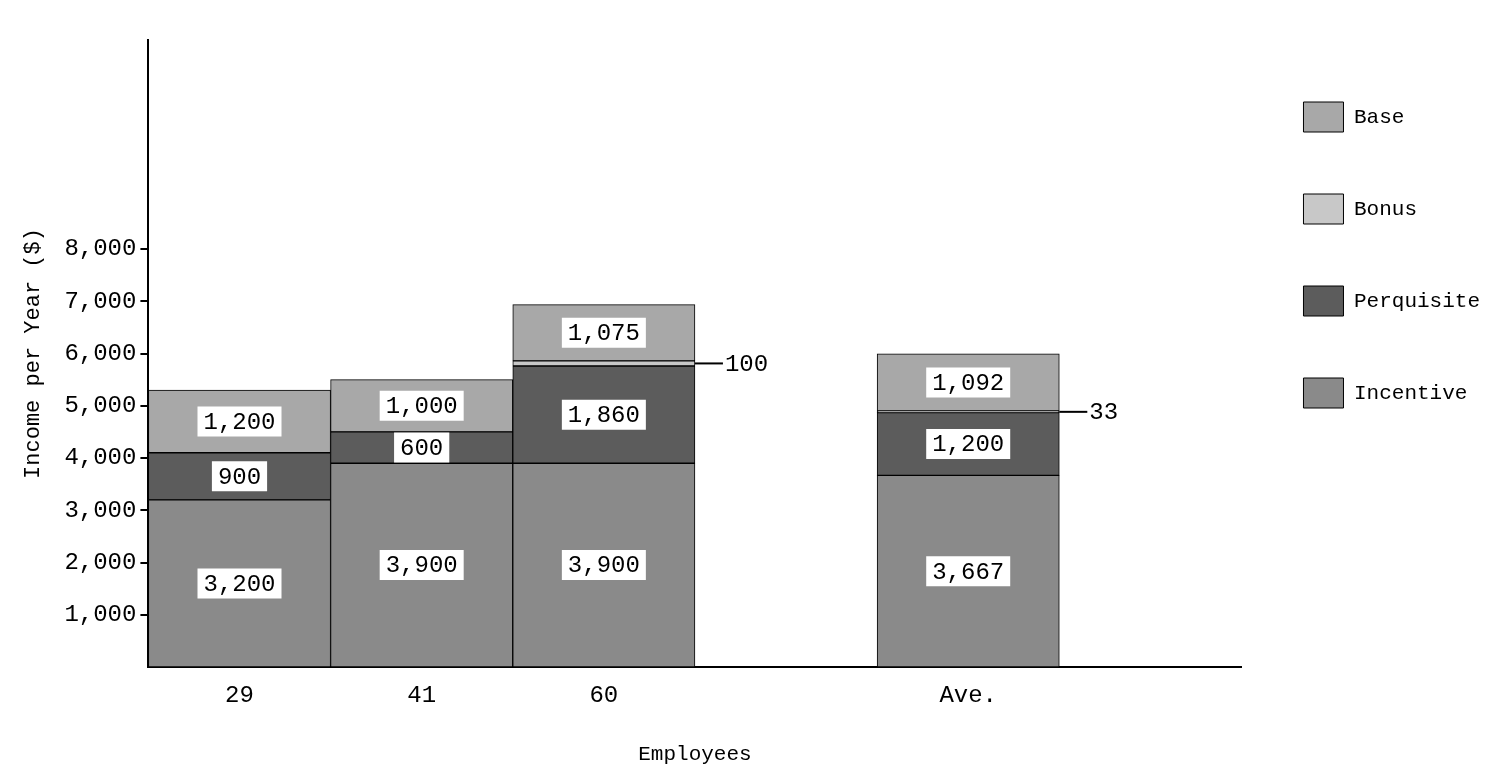  Describe the element at coordinates (239, 584) in the screenshot. I see `data-label: 3,200` at that location.